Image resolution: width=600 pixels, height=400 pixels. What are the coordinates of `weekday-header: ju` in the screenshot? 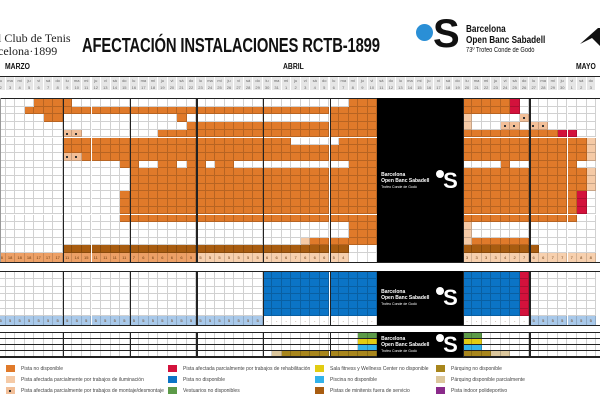 It's located at (96, 80).